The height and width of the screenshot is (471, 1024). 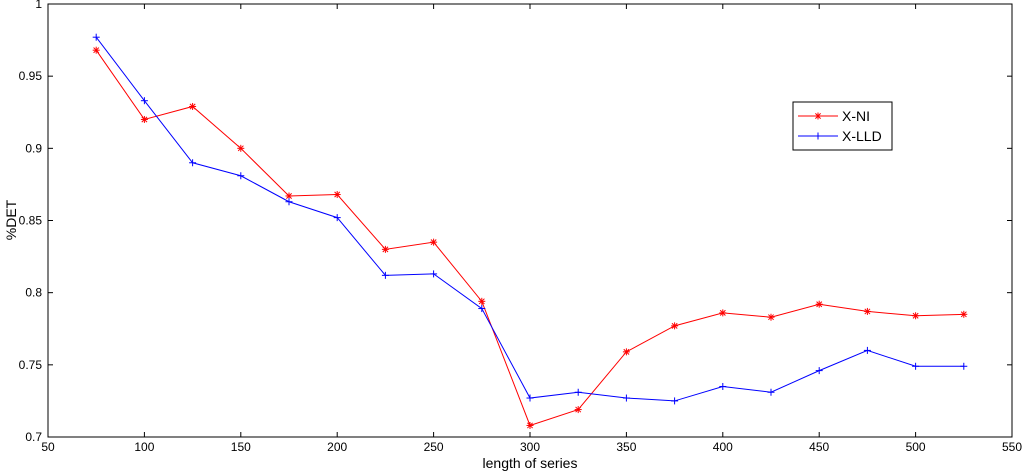 I want to click on x-axis-title: length of series, so click(x=530, y=463).